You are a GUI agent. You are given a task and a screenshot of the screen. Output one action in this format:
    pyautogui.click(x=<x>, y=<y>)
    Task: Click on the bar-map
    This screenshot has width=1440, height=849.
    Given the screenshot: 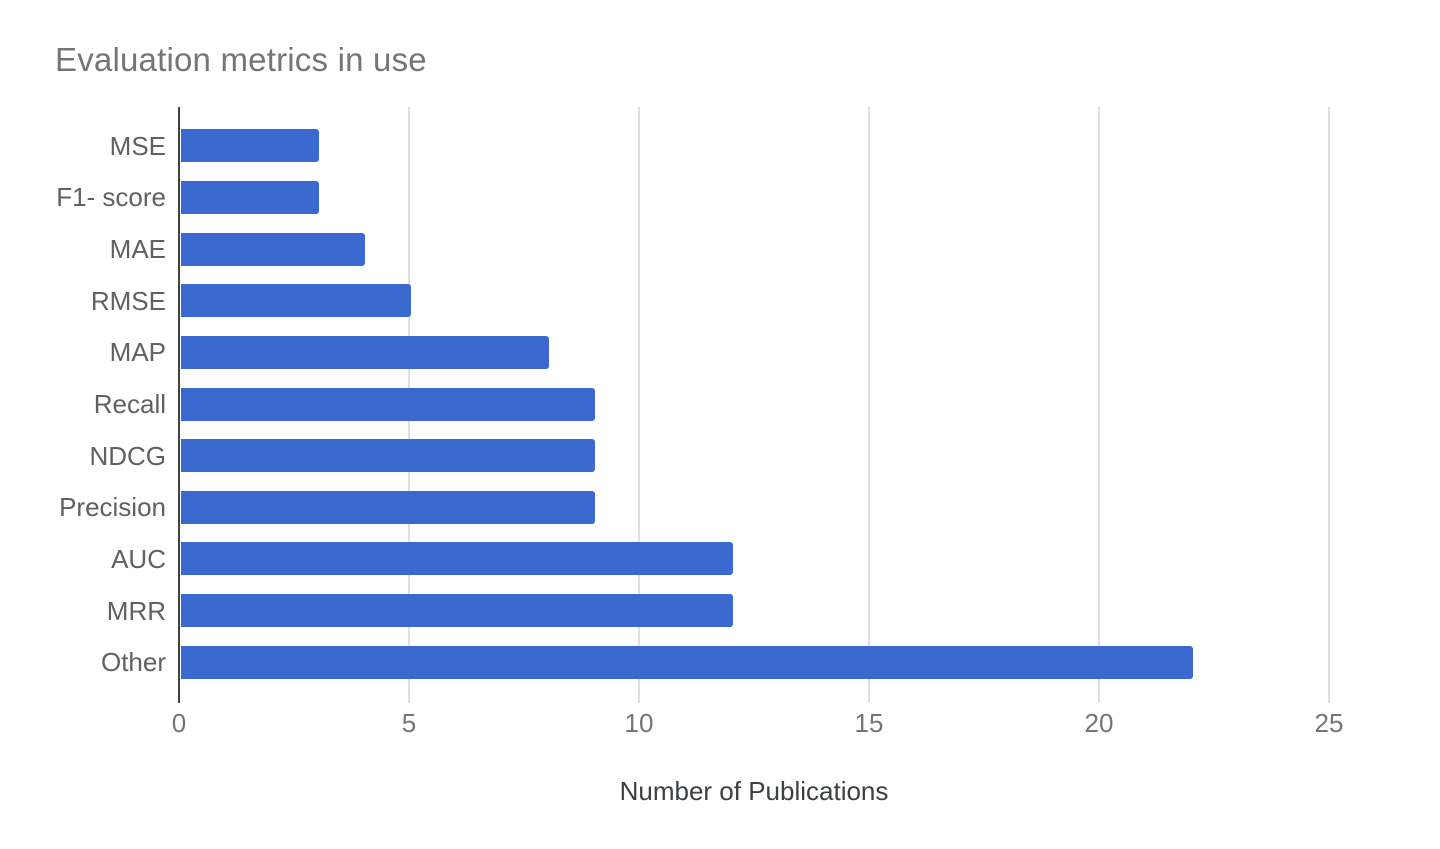 What is the action you would take?
    pyautogui.click(x=365, y=352)
    